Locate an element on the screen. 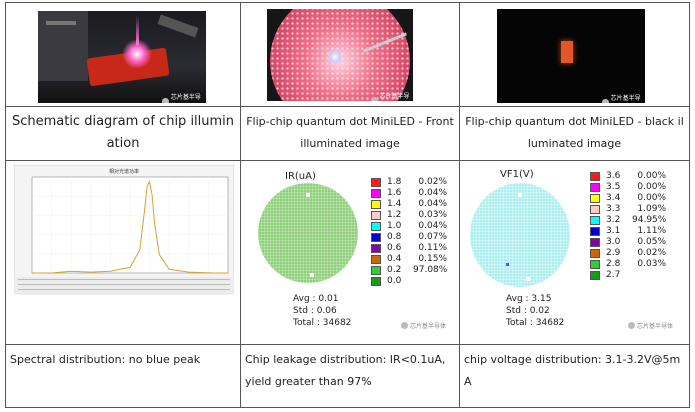  voltage-legend-value: 3.2 is located at coordinates (613, 220).